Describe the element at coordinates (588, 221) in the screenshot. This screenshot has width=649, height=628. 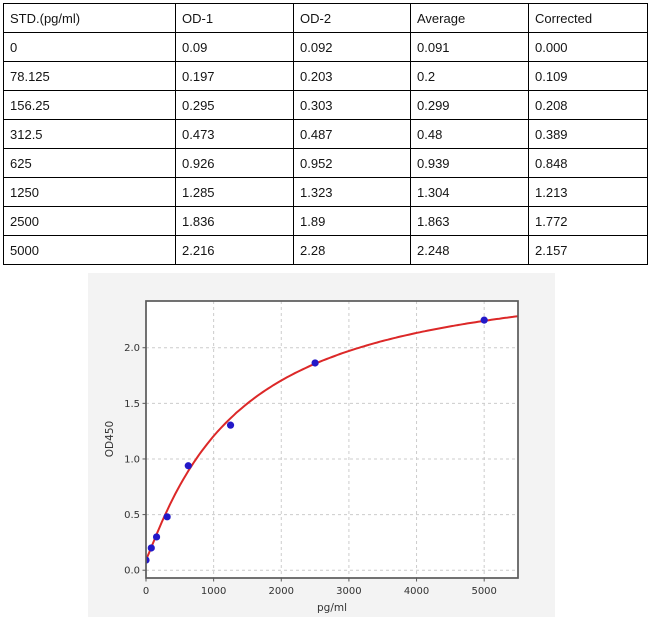
I see `table-cell: 1.772` at that location.